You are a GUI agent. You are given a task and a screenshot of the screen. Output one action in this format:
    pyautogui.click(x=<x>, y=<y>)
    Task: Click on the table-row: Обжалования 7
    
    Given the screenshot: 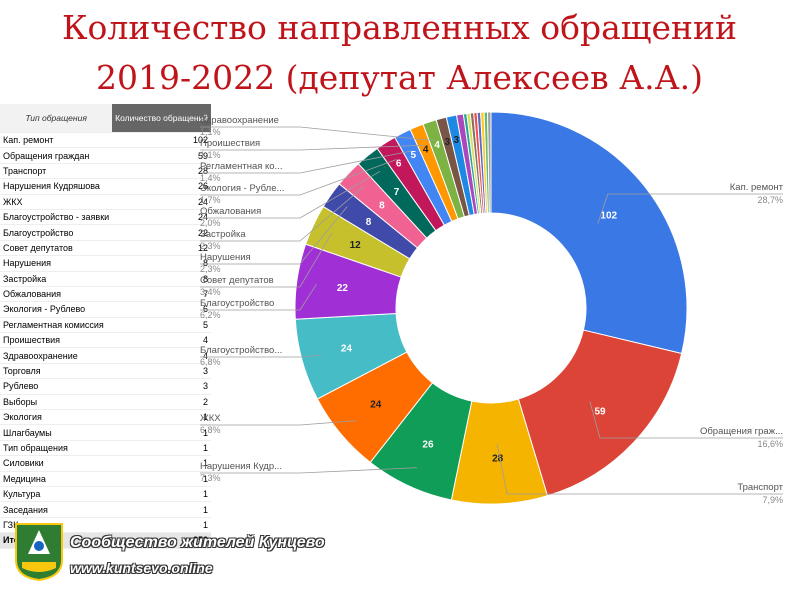 What is the action you would take?
    pyautogui.click(x=106, y=294)
    